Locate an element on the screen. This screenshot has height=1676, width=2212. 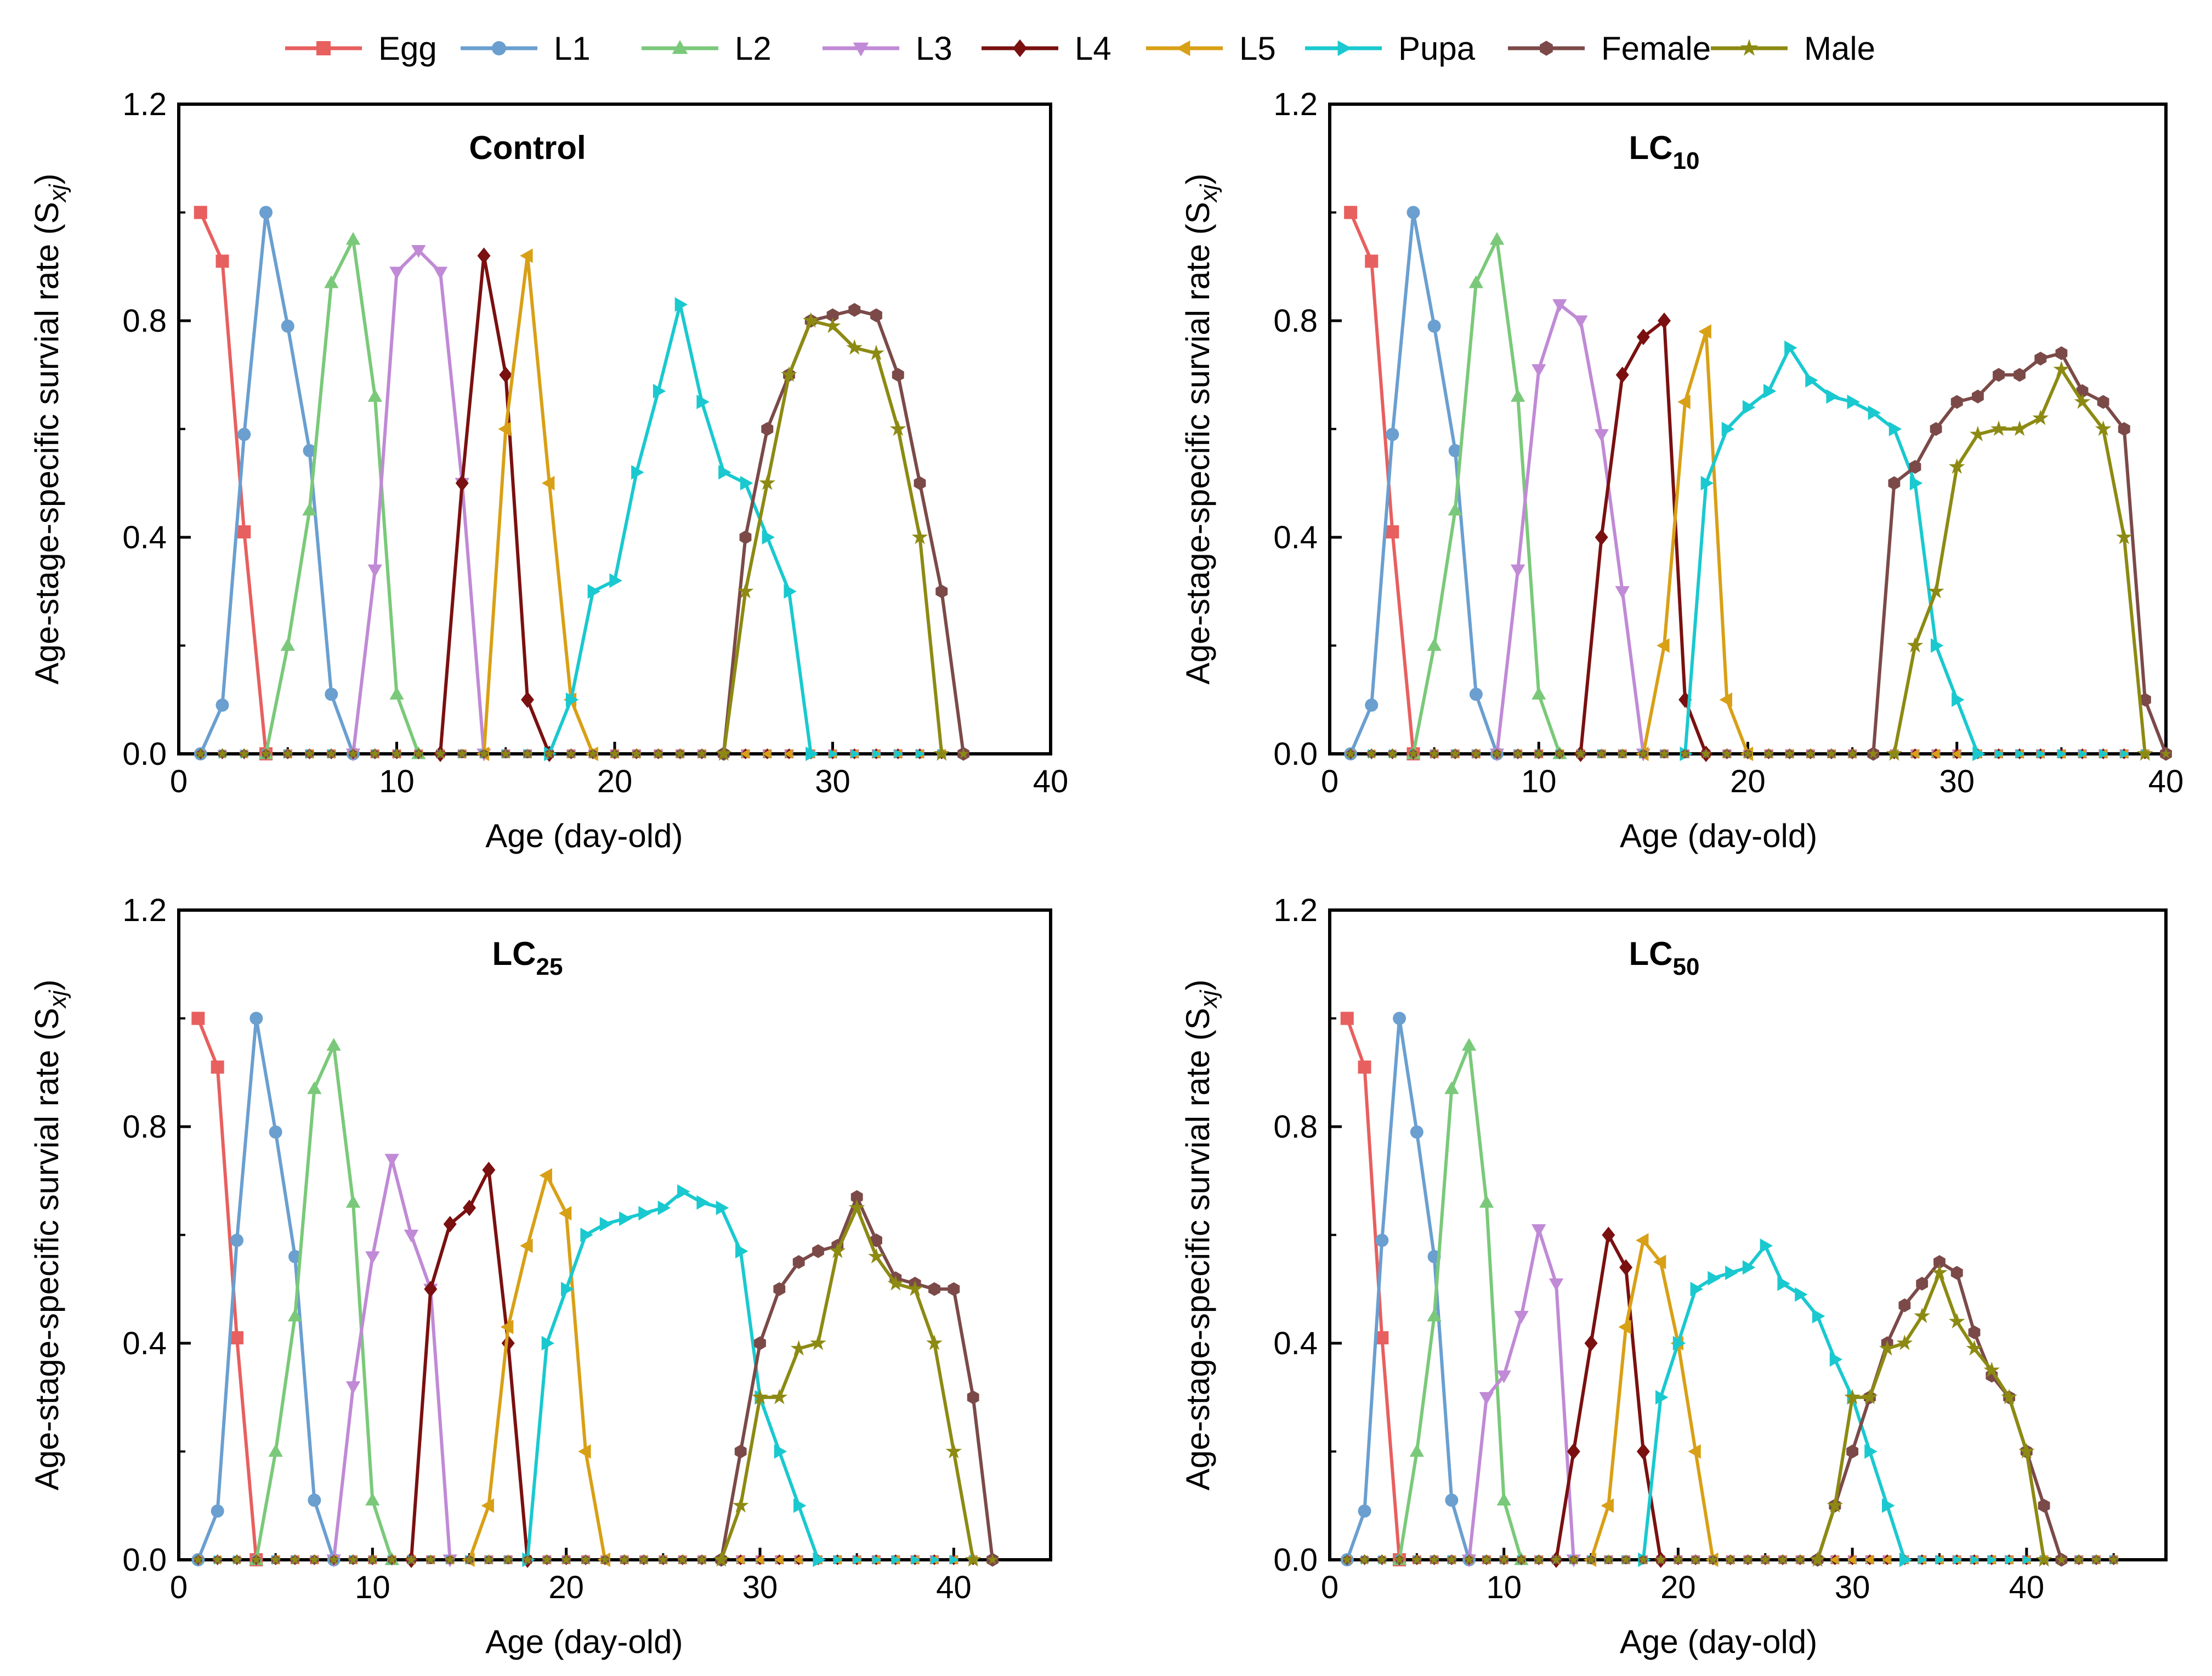
legend-marker-male is located at coordinates (1749, 48).